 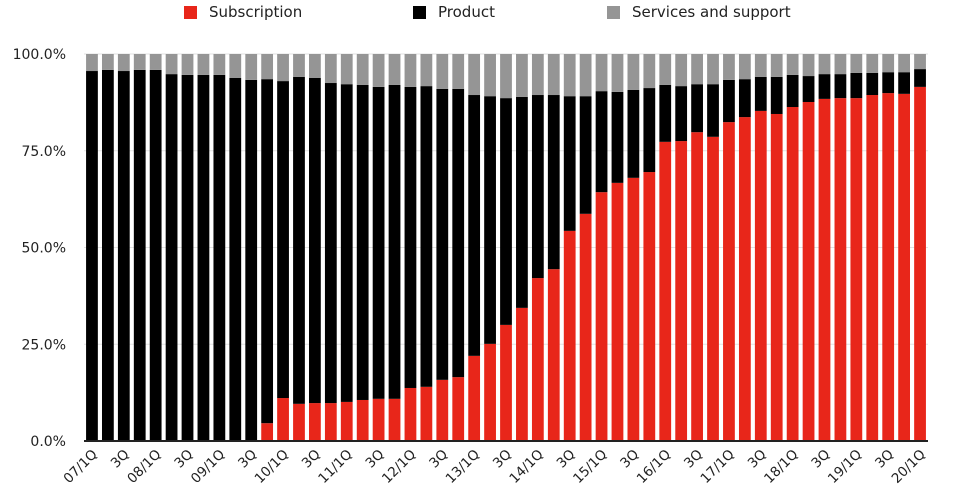 I want to click on x-tick-label: 08/1Q, so click(x=144, y=467).